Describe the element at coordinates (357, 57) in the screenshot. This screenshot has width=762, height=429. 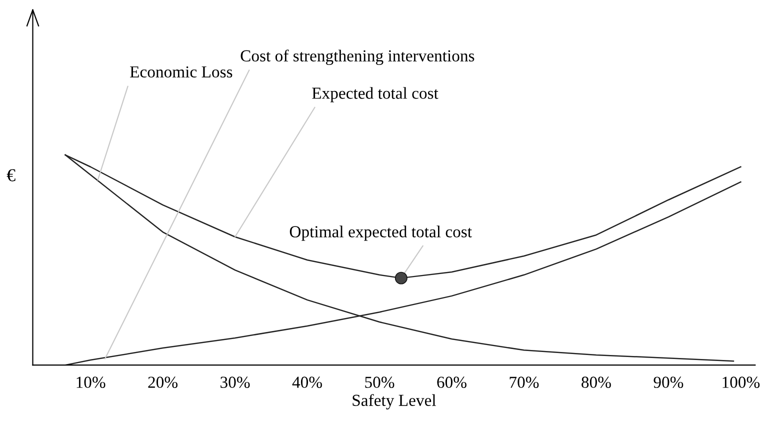
I see `annotation: Cost of strengthening interventions` at that location.